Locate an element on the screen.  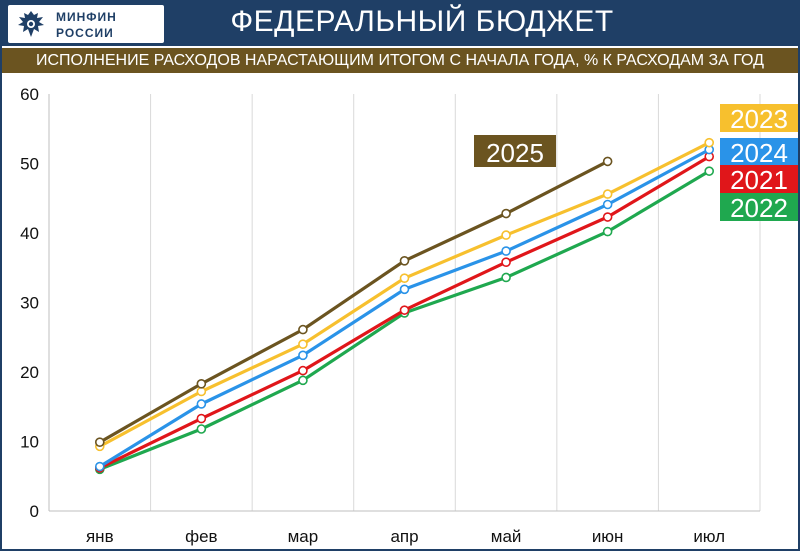
y-tick-label: 40 is located at coordinates (29, 233).